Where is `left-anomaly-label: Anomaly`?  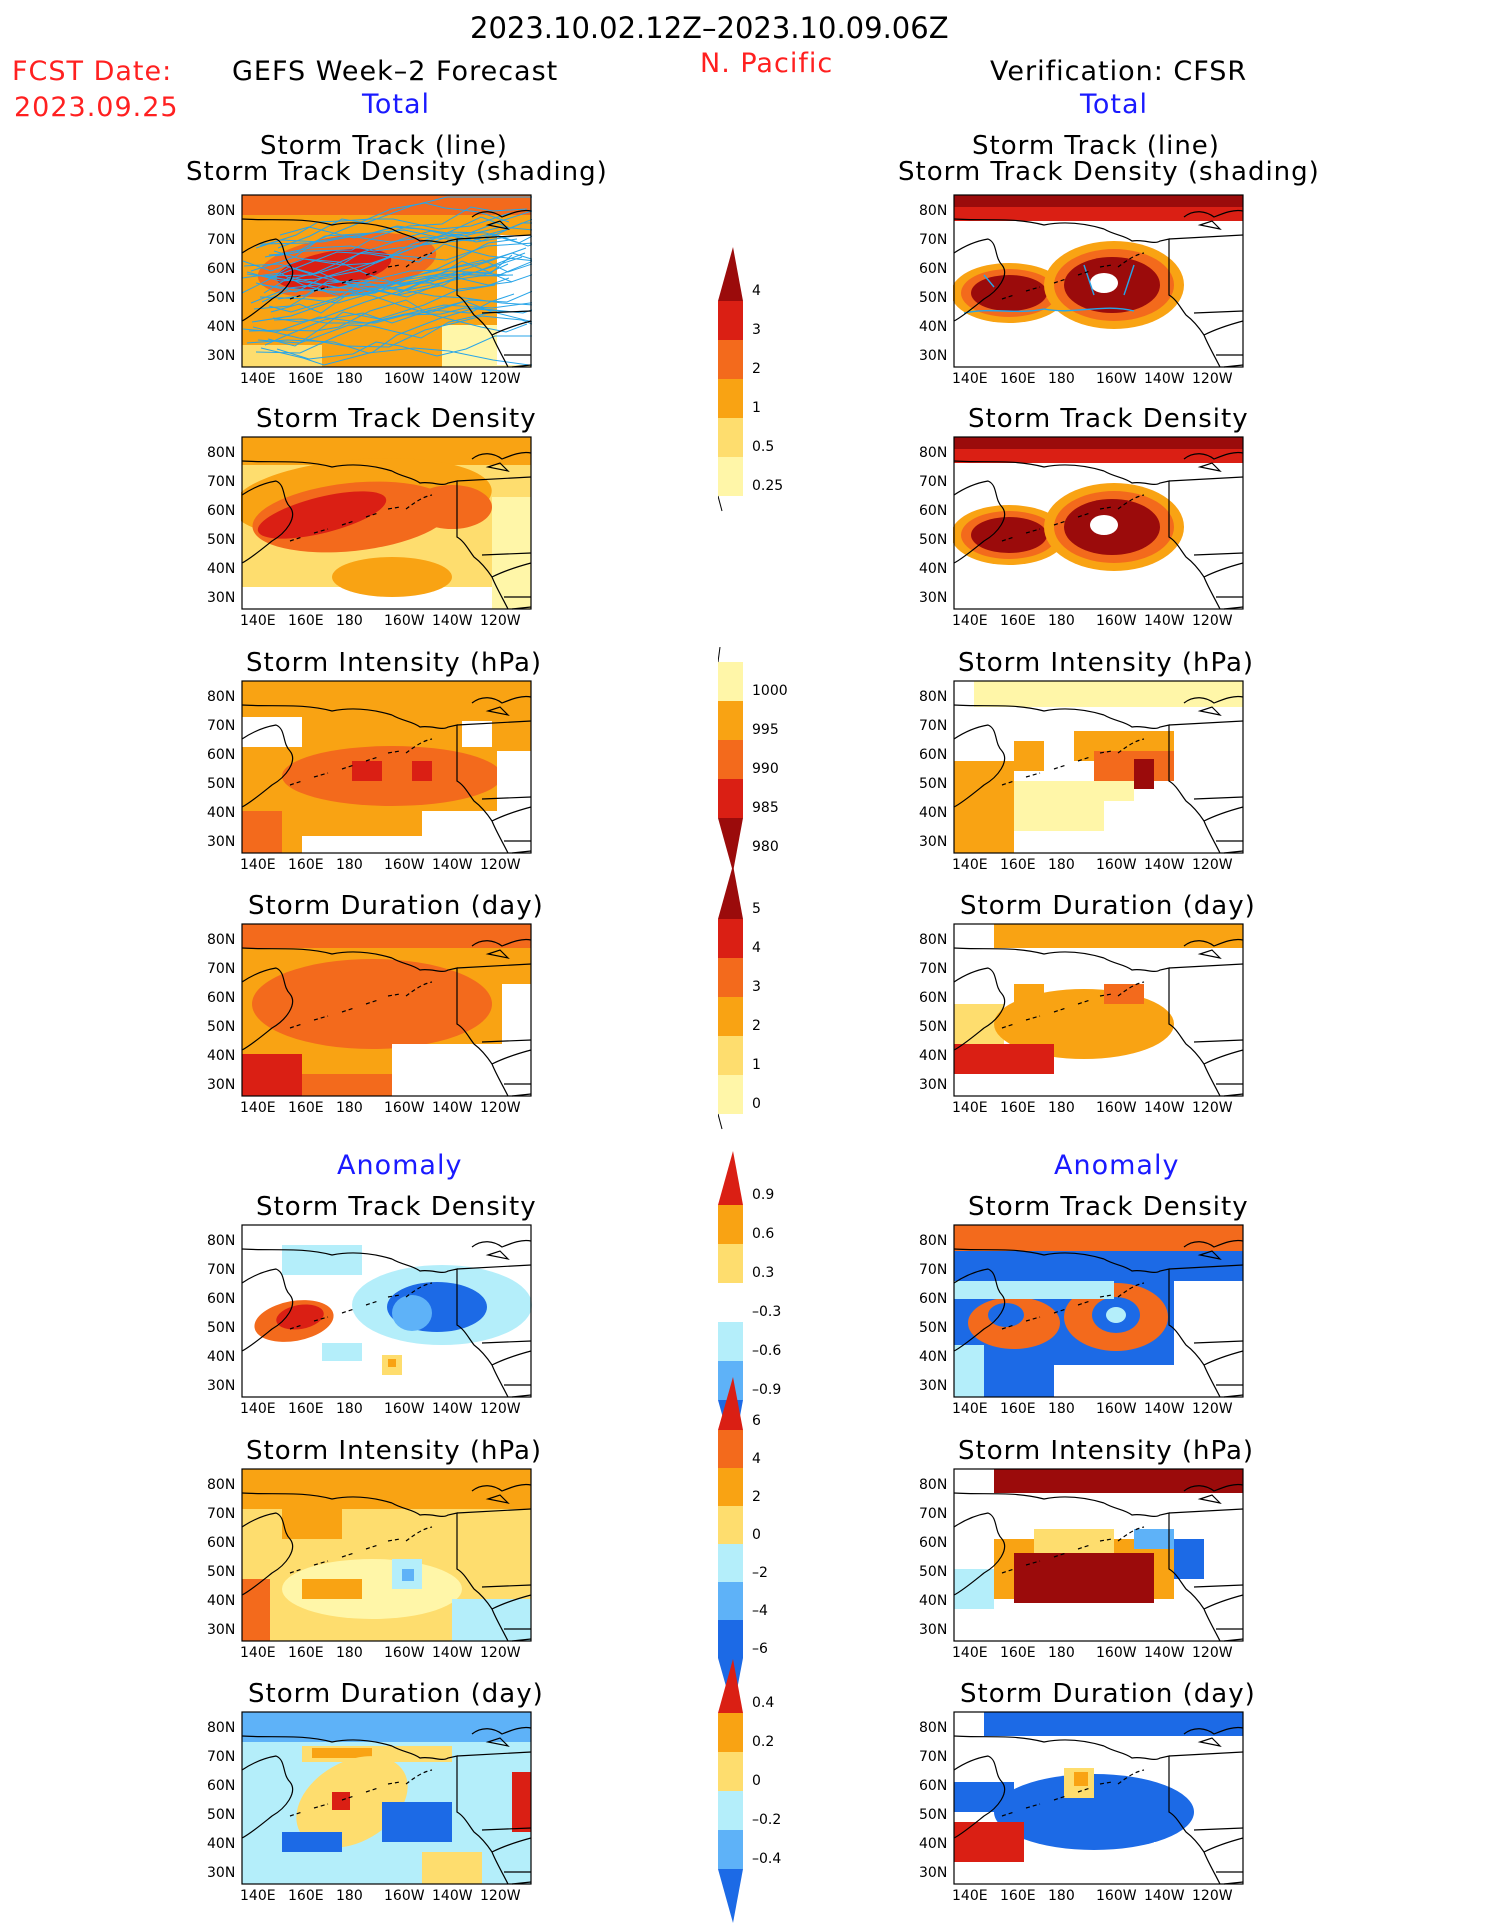
left-anomaly-label: Anomaly is located at coordinates (400, 1165).